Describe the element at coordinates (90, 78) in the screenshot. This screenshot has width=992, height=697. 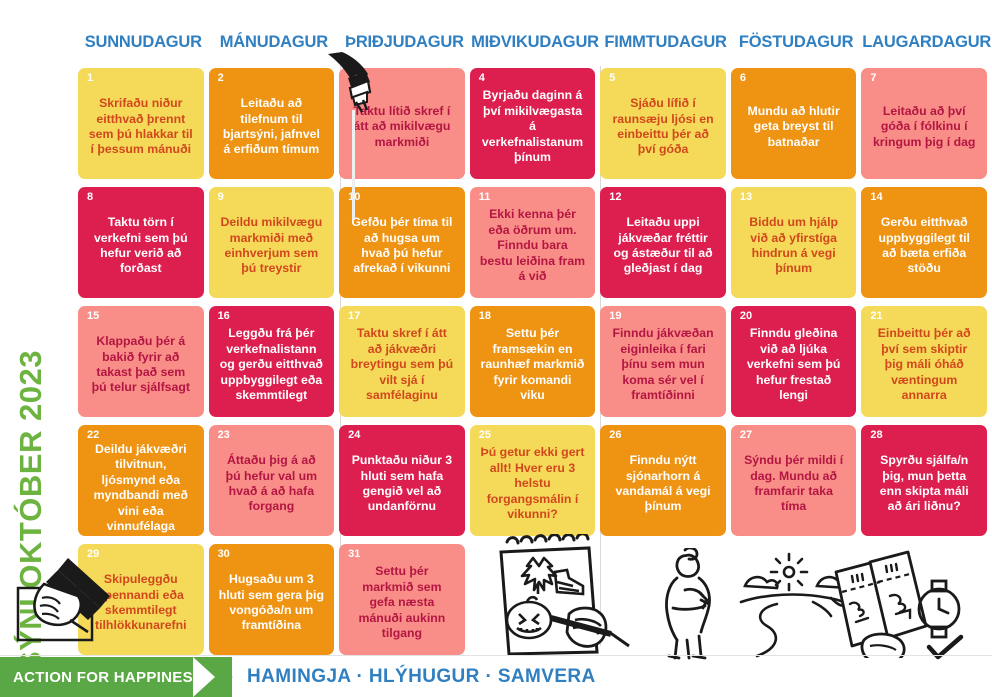
I see `day-number: 1` at that location.